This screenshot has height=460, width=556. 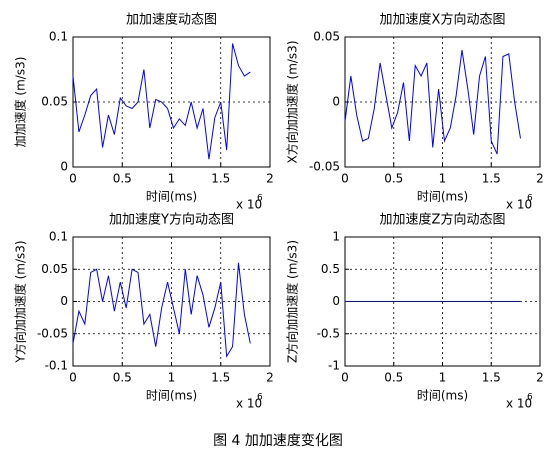 What do you see at coordinates (292, 101) in the screenshot?
I see `y-axis-label: X方向加加速度 (m/s3)` at bounding box center [292, 101].